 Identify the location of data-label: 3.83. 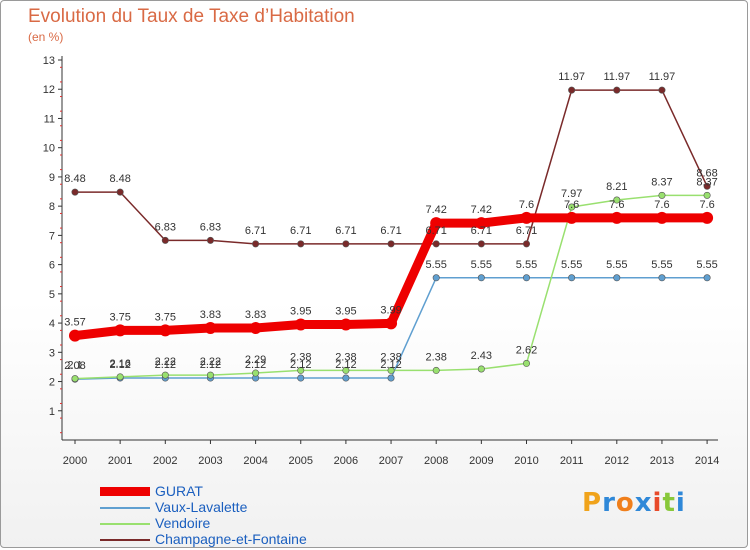
(210, 315).